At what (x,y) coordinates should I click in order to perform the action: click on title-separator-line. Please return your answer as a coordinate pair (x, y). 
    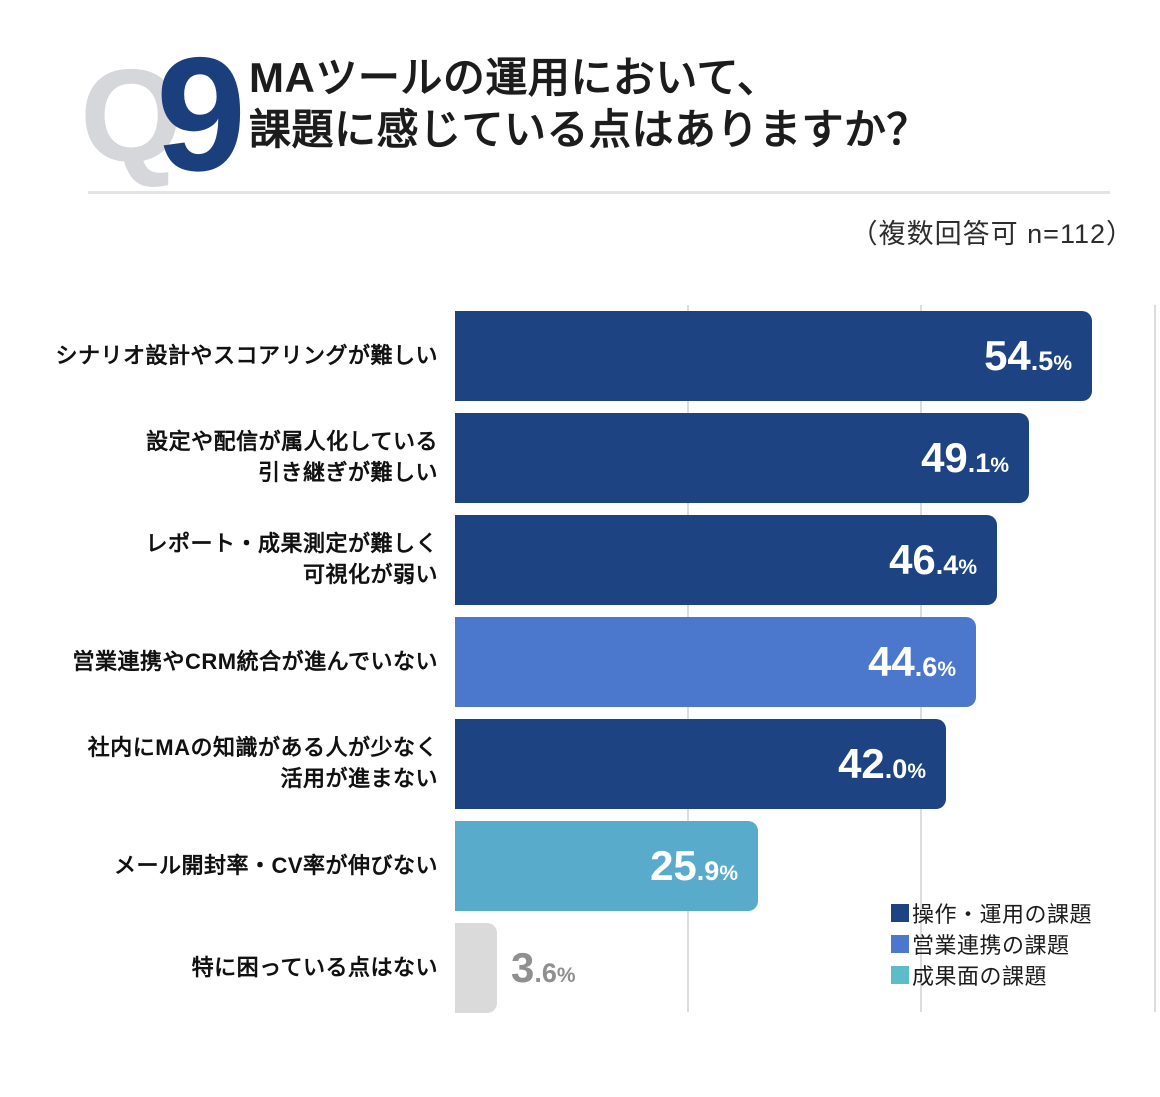
    Looking at the image, I should click on (599, 192).